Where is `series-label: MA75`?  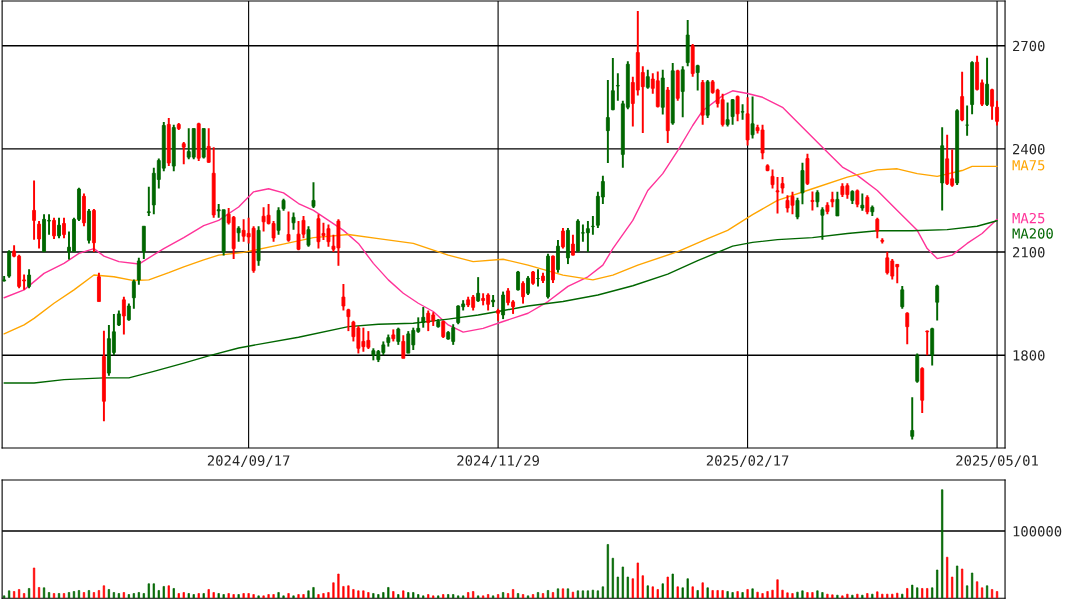
series-label: MA75 is located at coordinates (1028, 165).